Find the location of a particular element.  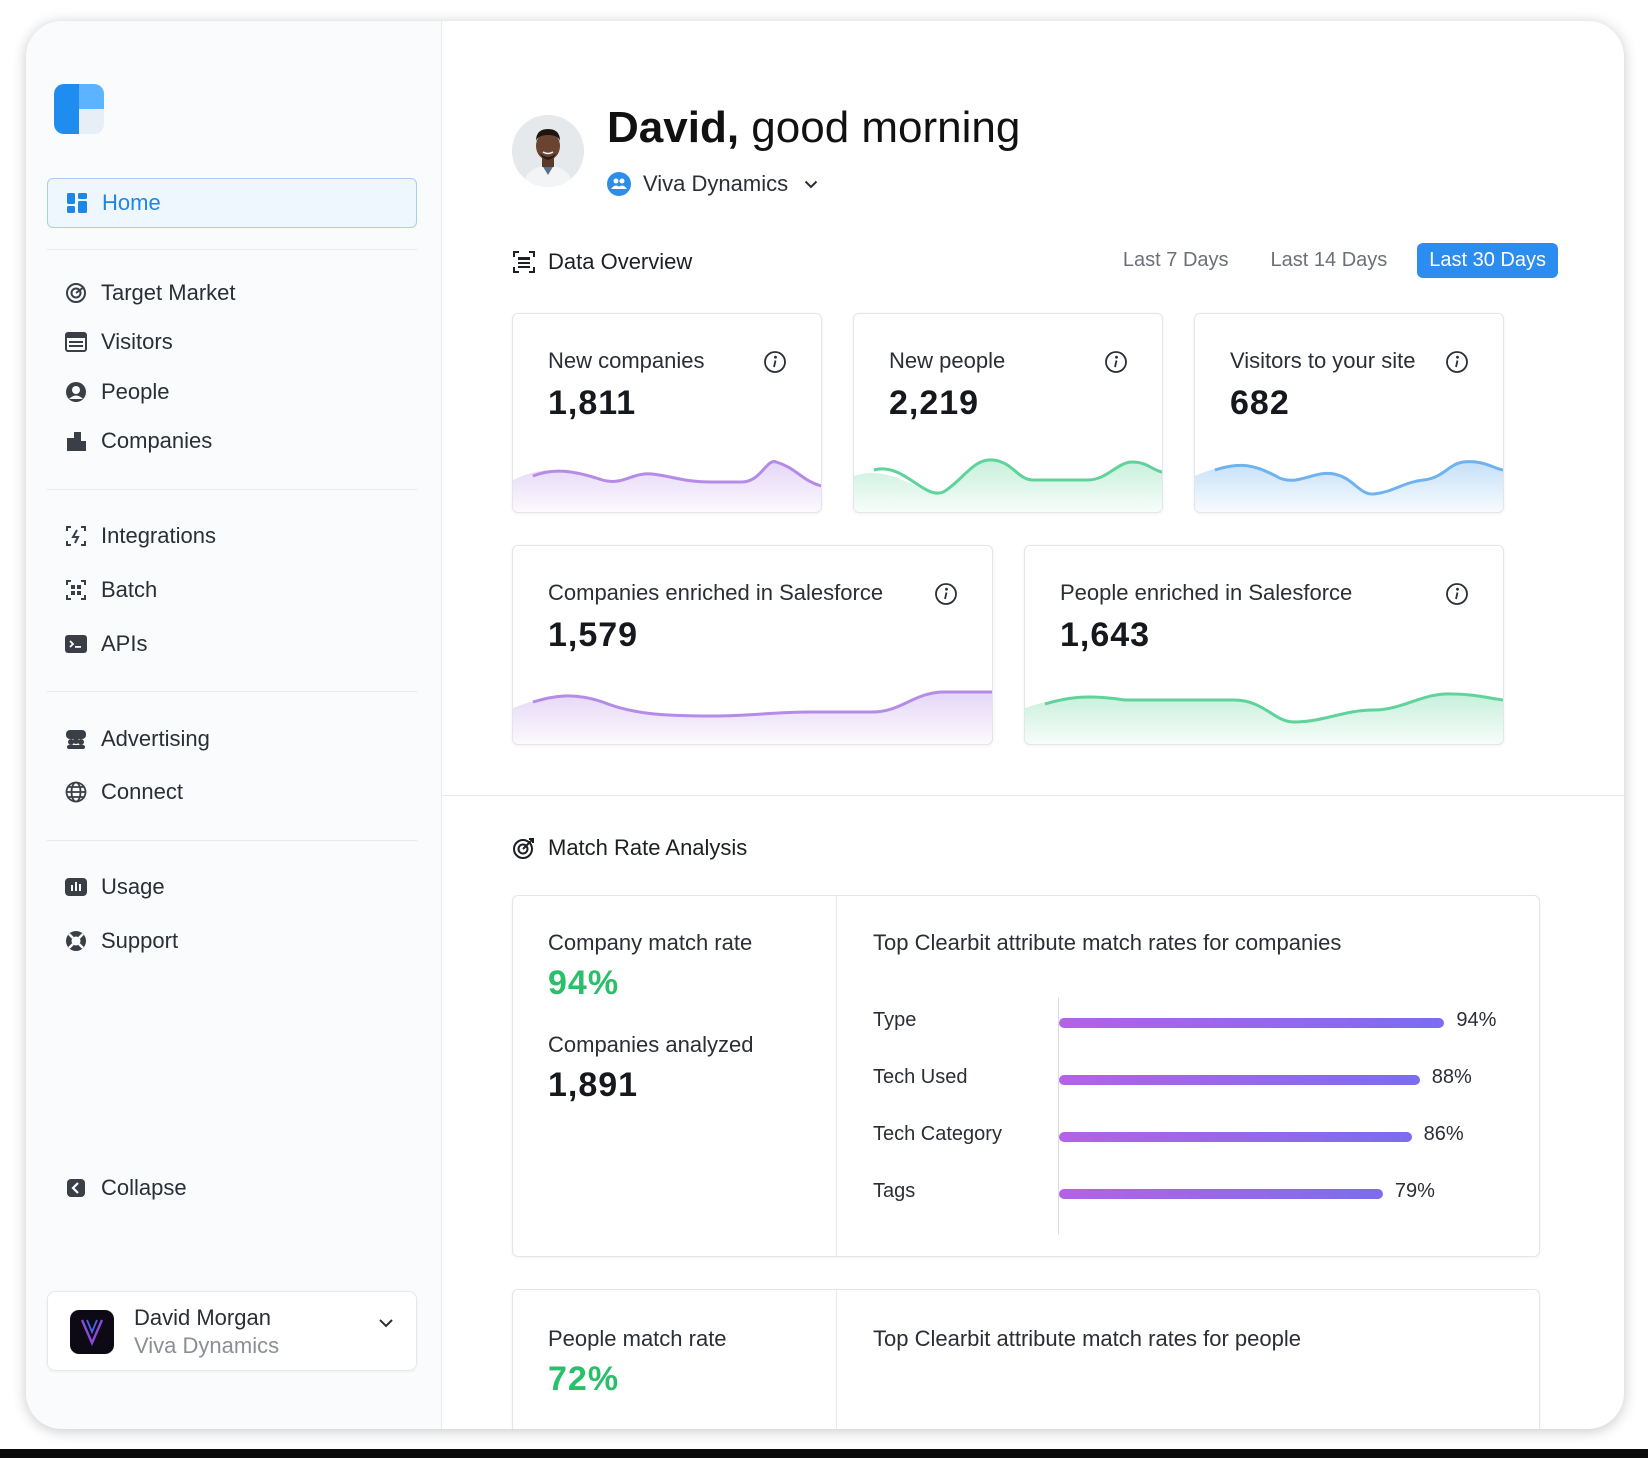

sidebar-item-batch: Batch is located at coordinates (232, 590).